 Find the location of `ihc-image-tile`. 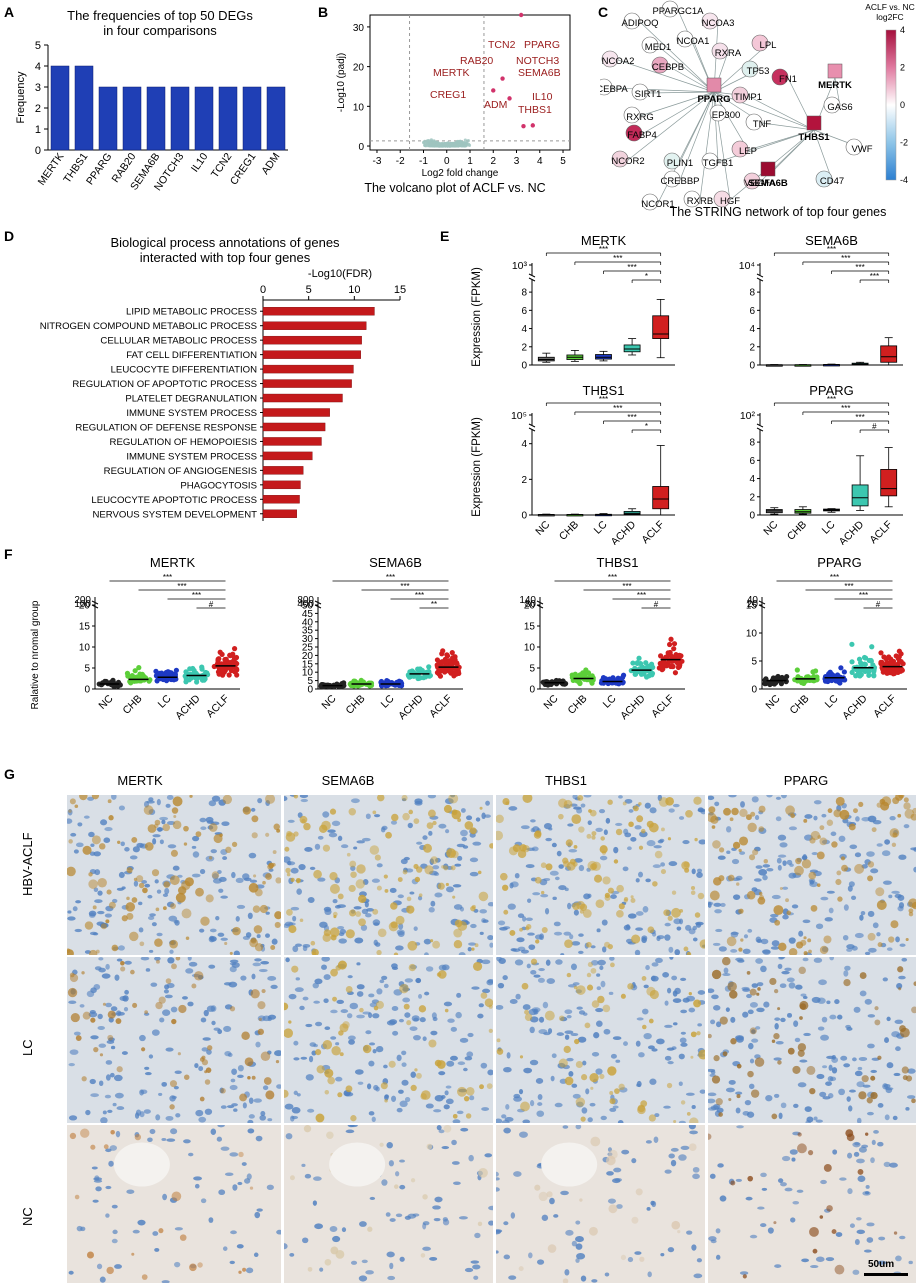

ihc-image-tile is located at coordinates (174, 1204).